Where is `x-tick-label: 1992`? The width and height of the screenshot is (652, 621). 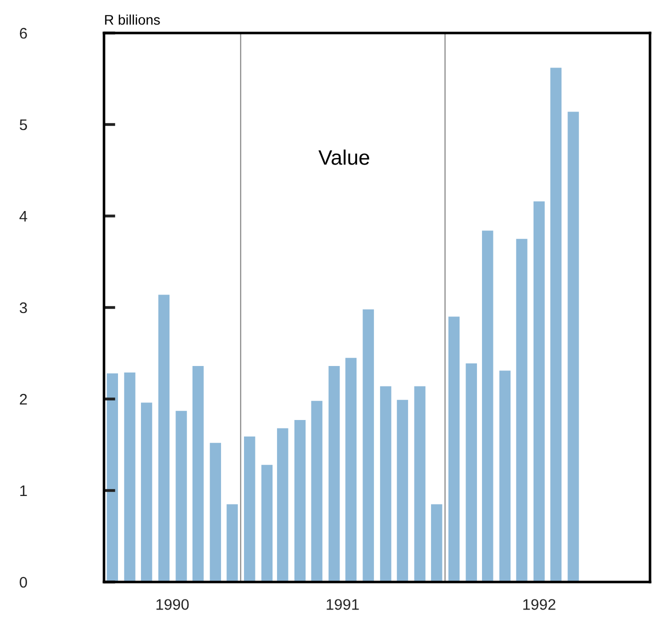
x-tick-label: 1992 is located at coordinates (539, 604).